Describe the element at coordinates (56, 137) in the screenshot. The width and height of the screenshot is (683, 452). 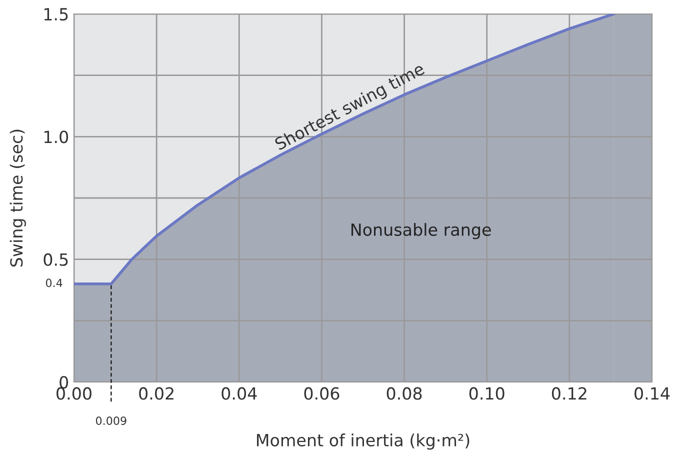
I see `y-tick-label: 1.0` at that location.